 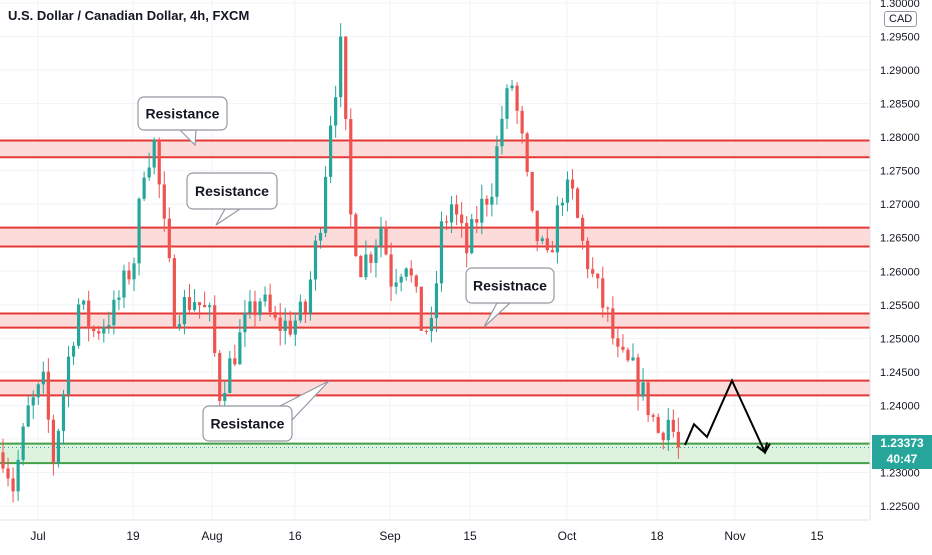 I want to click on chart-title: U.S. Dollar / Canadian Dollar, 4h, FXCM, so click(x=129, y=15).